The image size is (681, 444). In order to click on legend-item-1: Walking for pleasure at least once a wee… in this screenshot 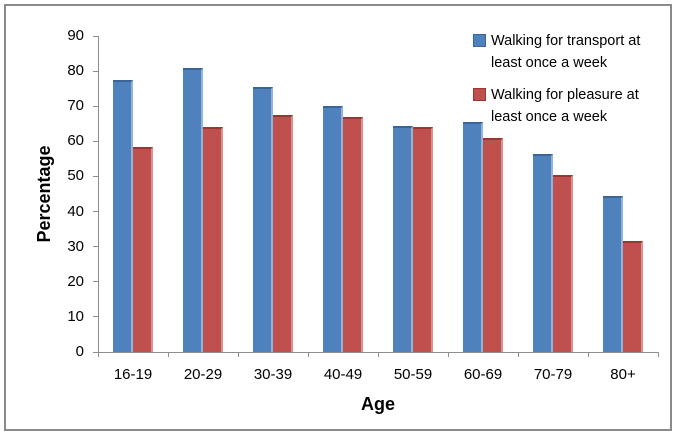, I will do `click(569, 106)`.